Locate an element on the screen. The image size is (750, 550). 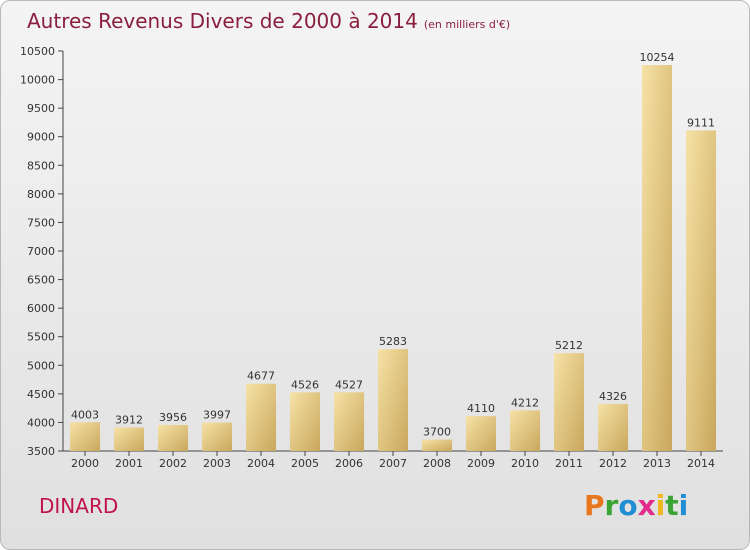
x-tick-label: 2008 is located at coordinates (437, 463).